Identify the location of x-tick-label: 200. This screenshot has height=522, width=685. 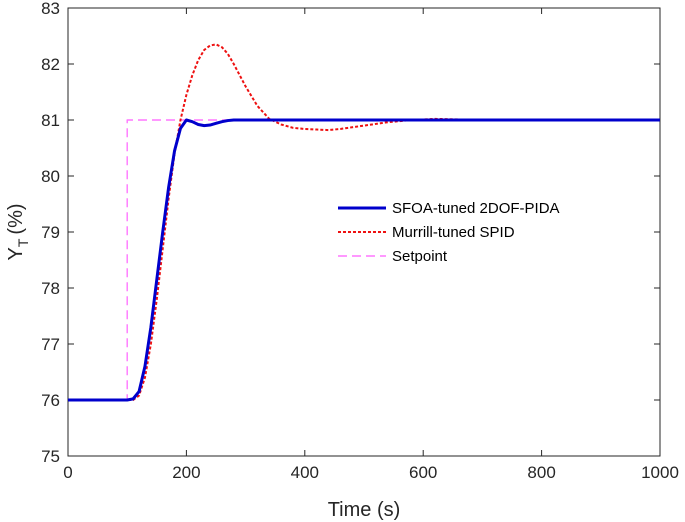
(186, 472).